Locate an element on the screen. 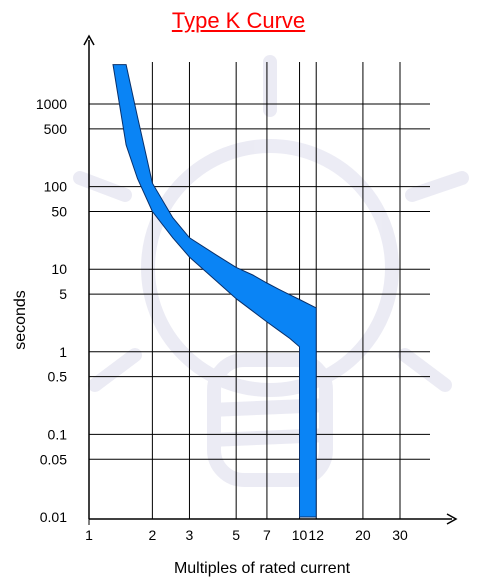  x-axis-label: Multiples of rated current is located at coordinates (262, 568).